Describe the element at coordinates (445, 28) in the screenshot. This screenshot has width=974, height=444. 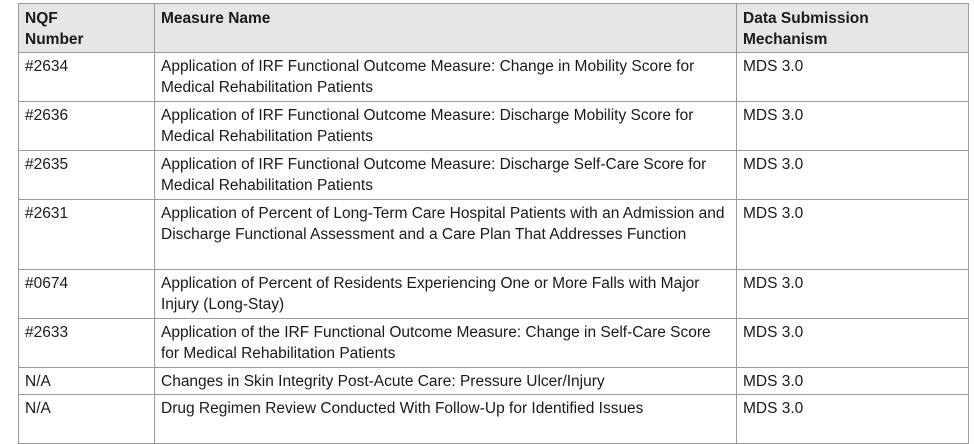
I see `header-measure-name: Measure Name` at that location.